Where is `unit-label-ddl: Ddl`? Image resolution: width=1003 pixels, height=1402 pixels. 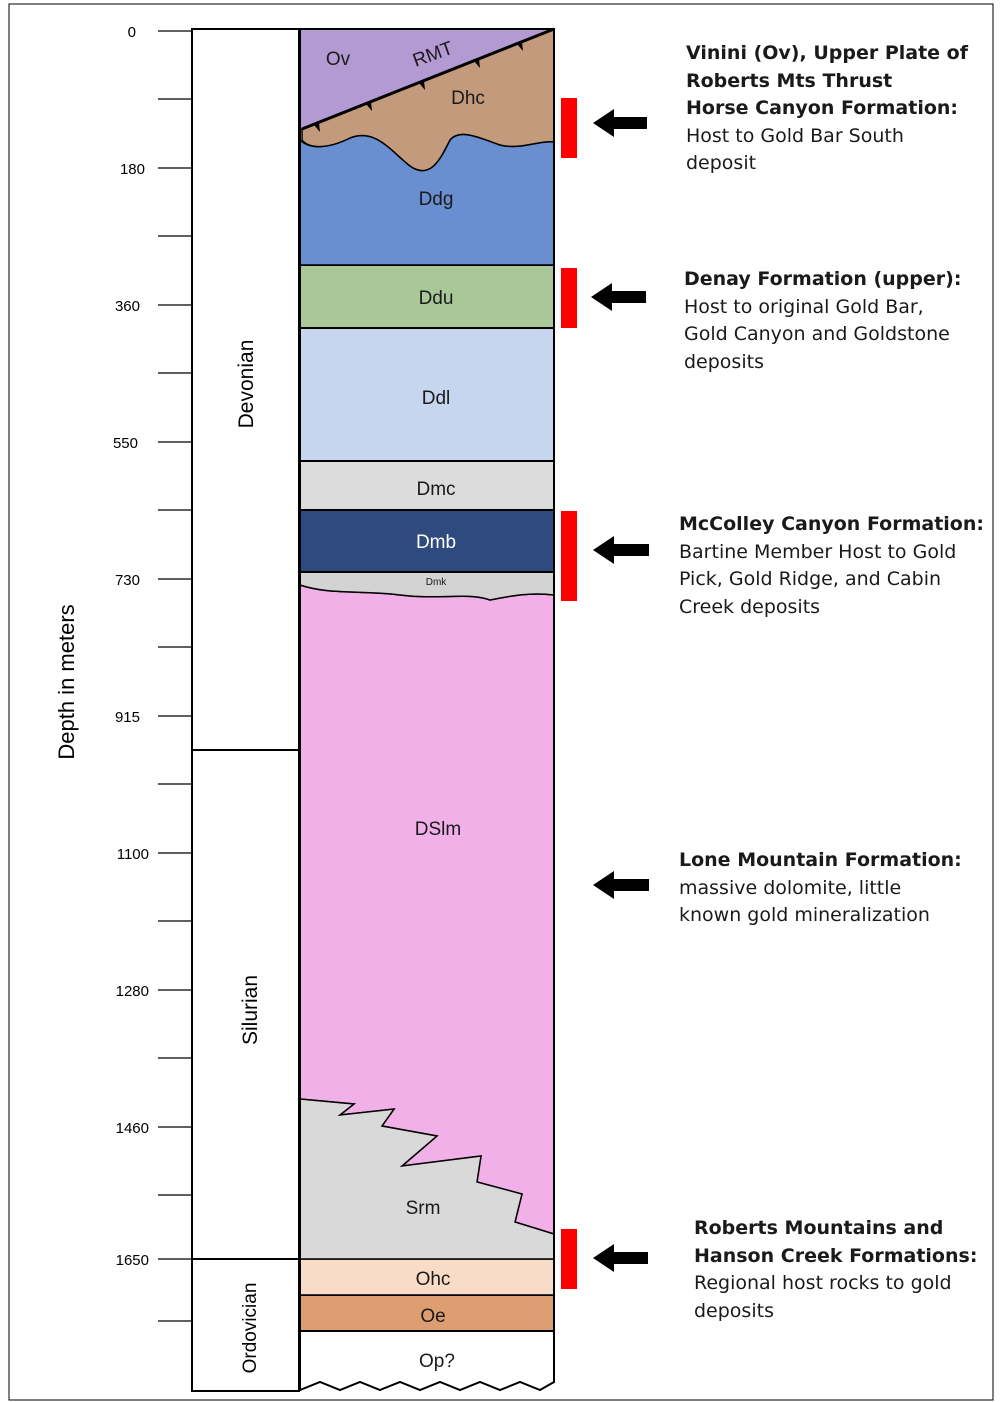 unit-label-ddl: Ddl is located at coordinates (436, 398).